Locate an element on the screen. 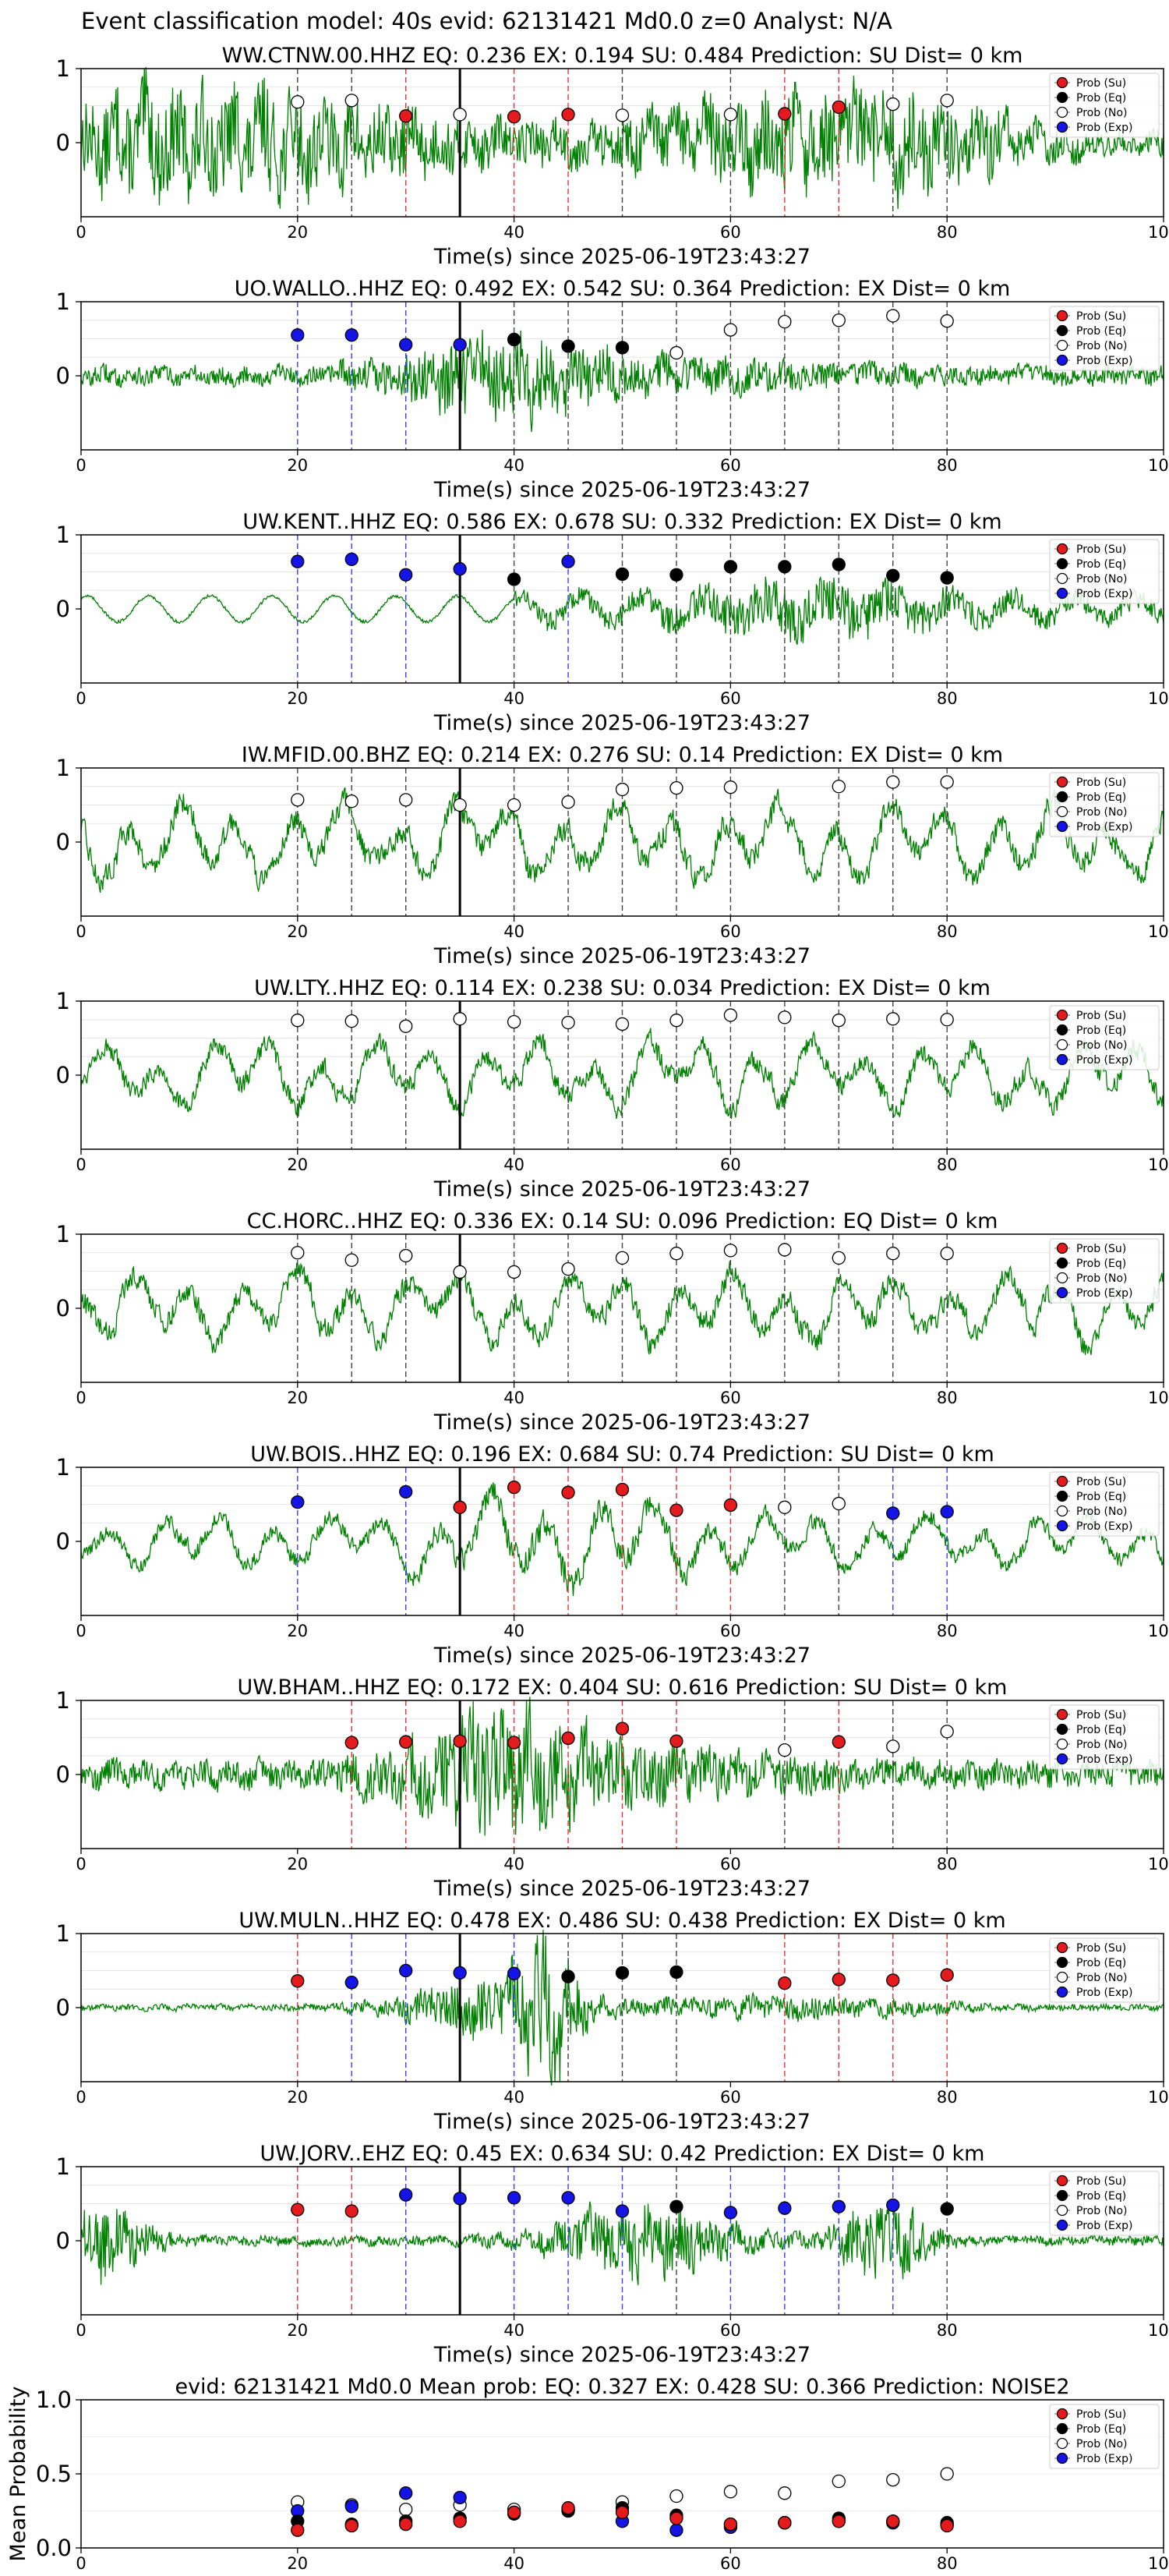  legend-marker-exp is located at coordinates (1062, 360).